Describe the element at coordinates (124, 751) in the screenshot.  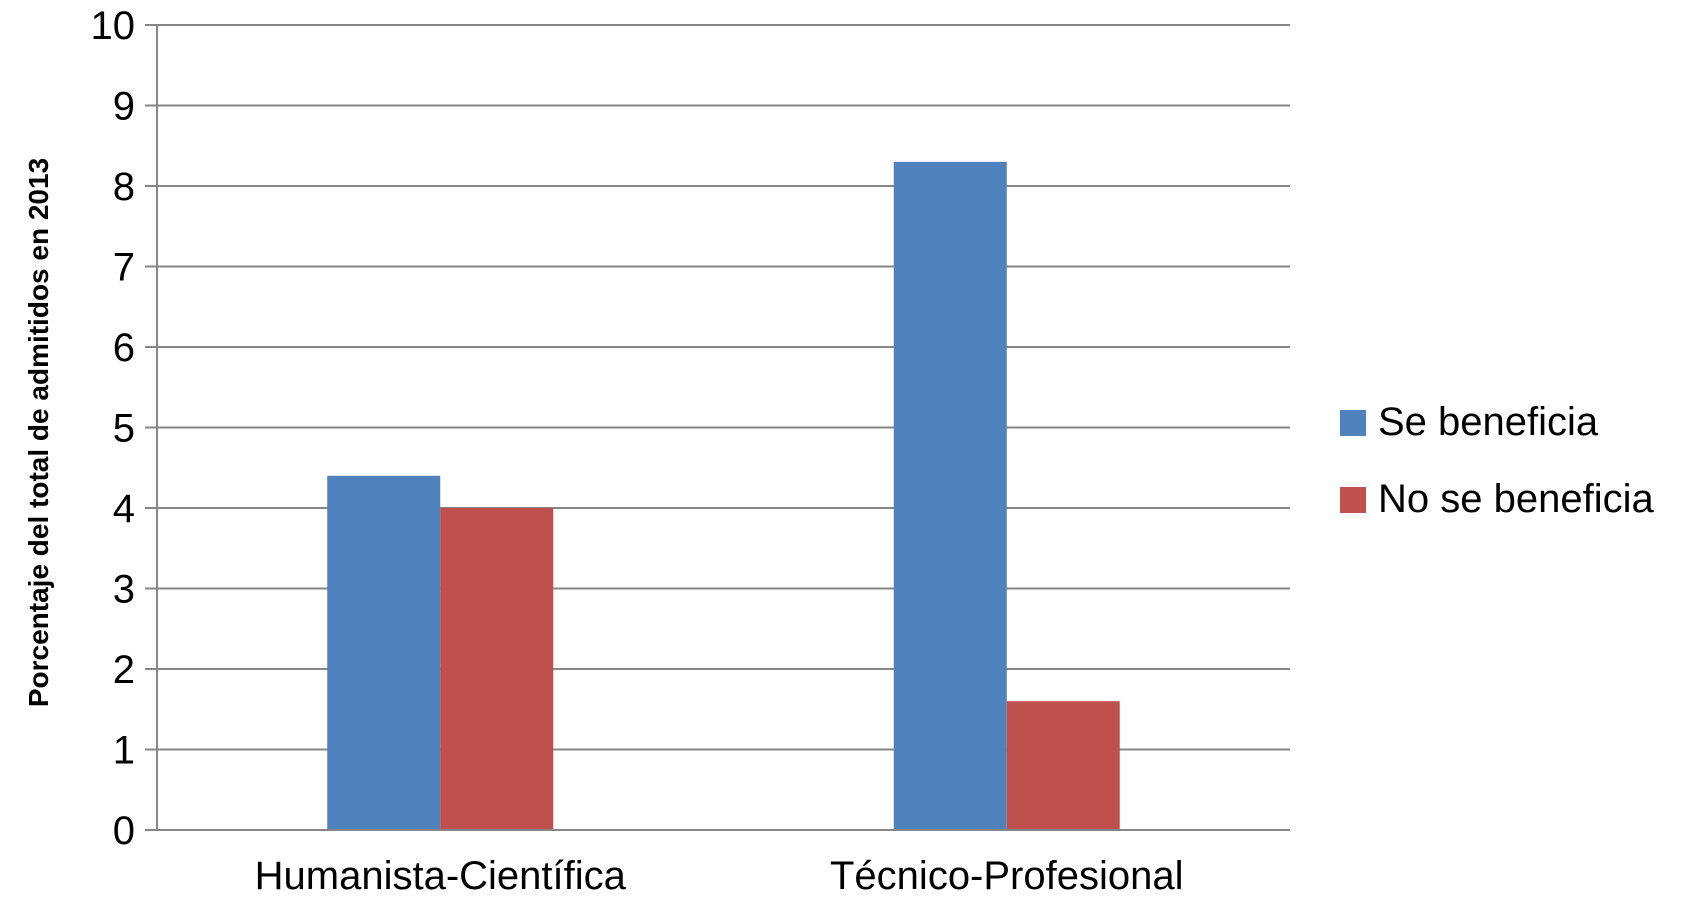
I see `y-tick-label: 1` at that location.